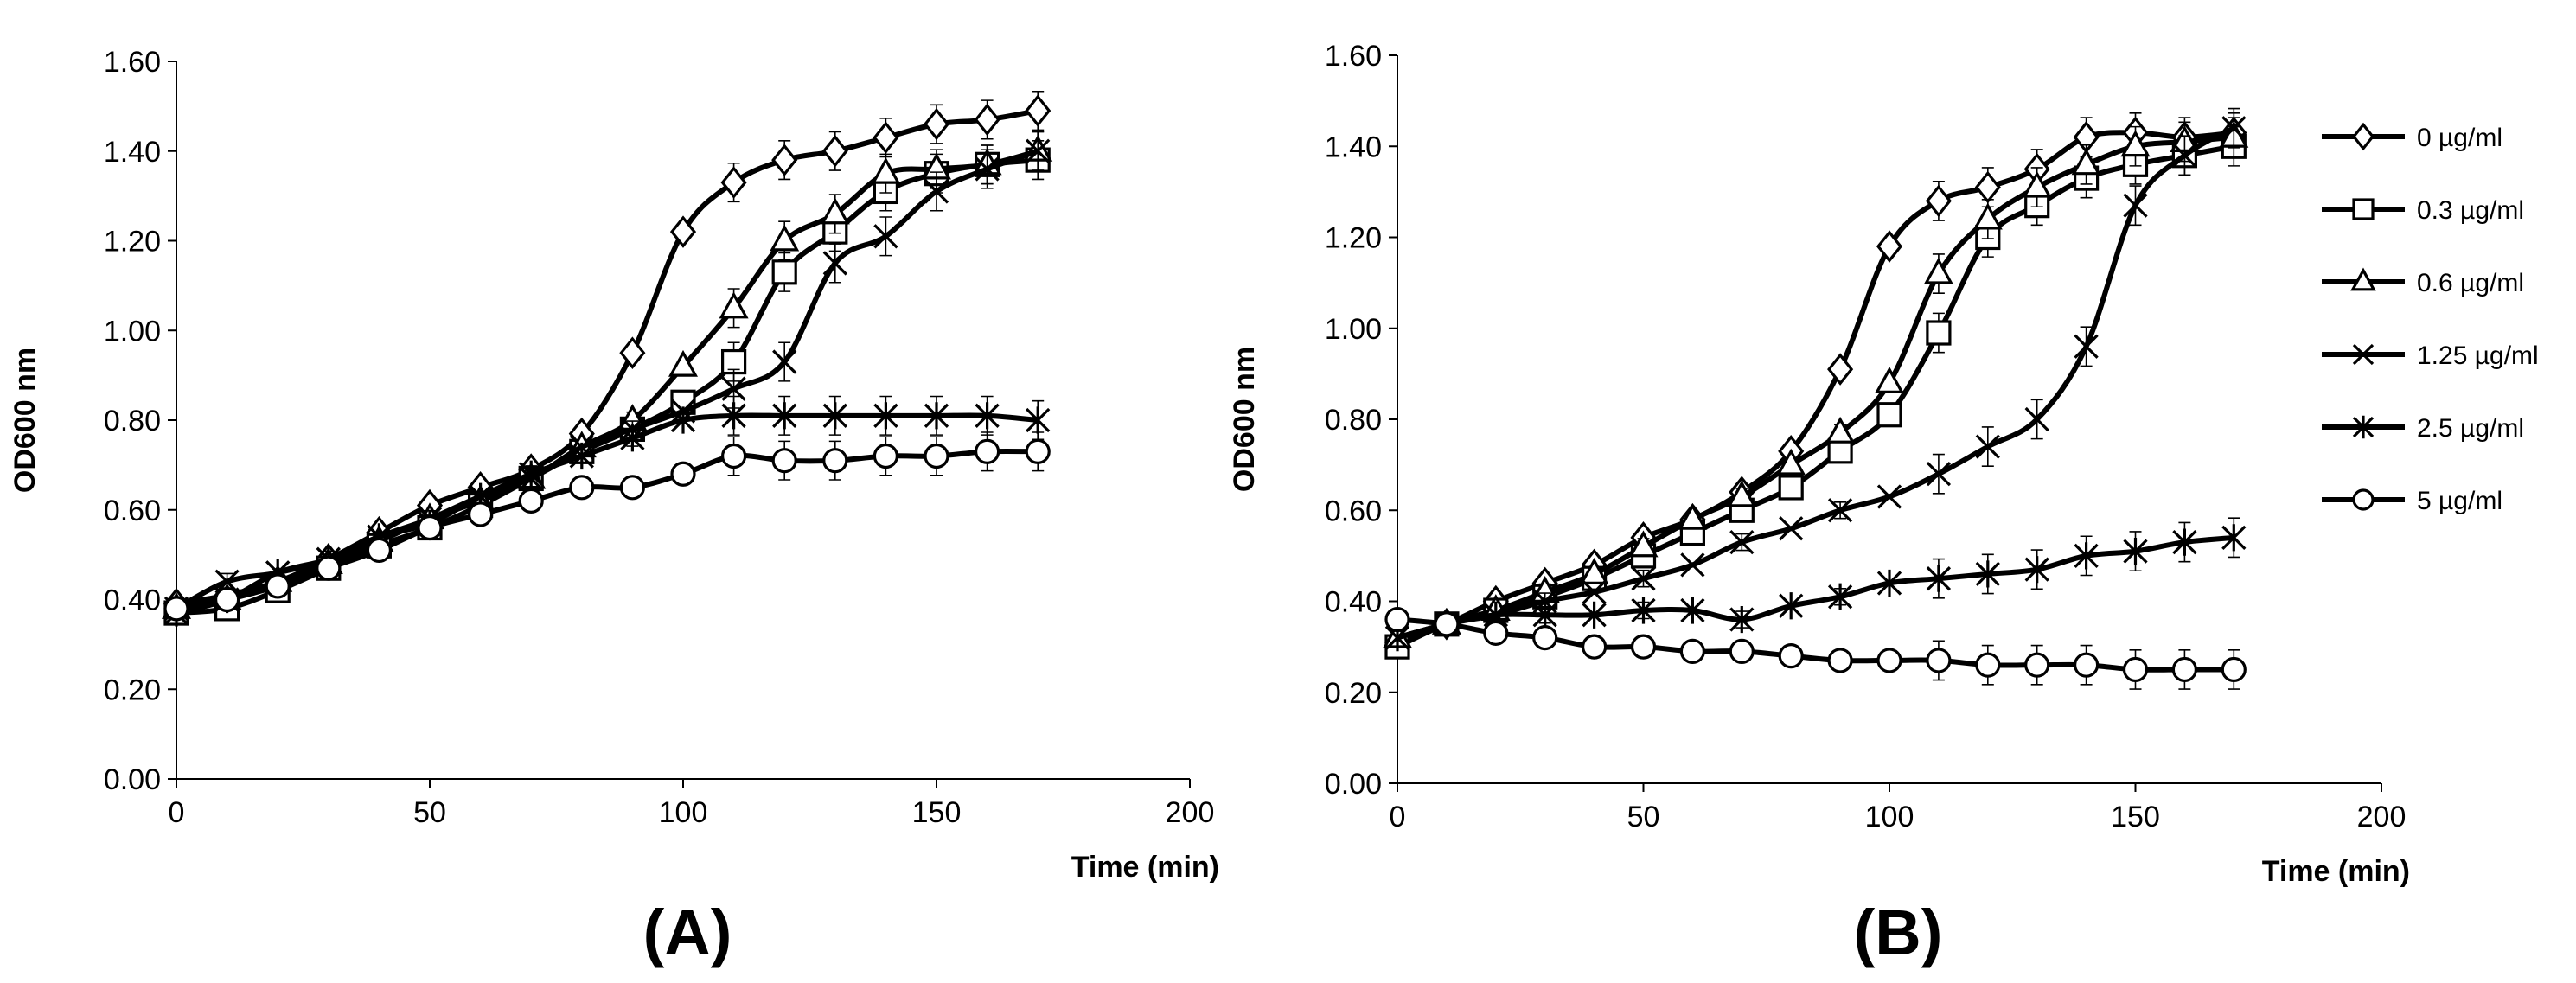 This screenshot has width=2576, height=983. I want to click on y-tick-label: 1.20, so click(1354, 238).